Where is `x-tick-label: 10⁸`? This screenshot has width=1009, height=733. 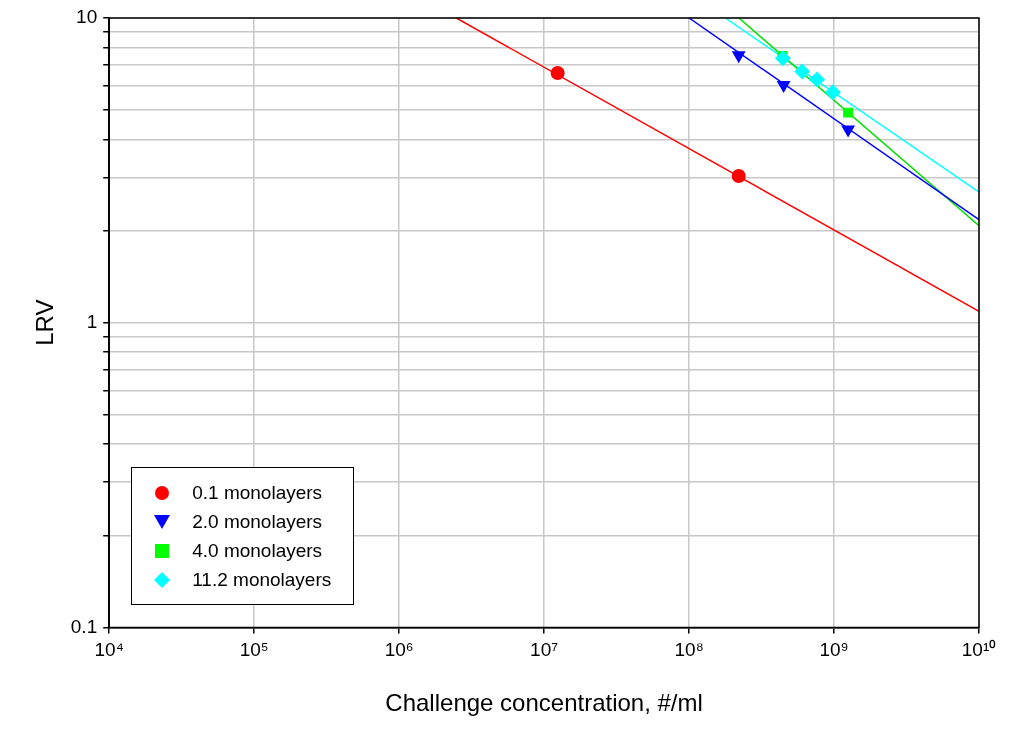
x-tick-label: 10⁸ is located at coordinates (689, 650).